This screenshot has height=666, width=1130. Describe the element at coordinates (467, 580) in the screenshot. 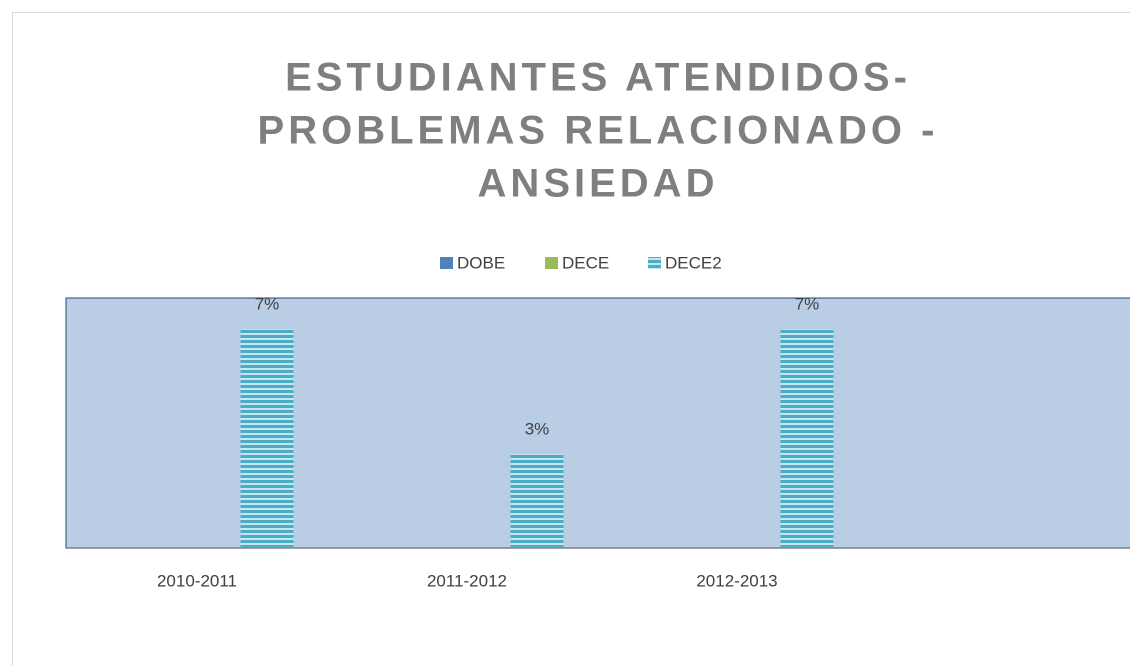

I see `x-tick-label: 2011-2012` at that location.